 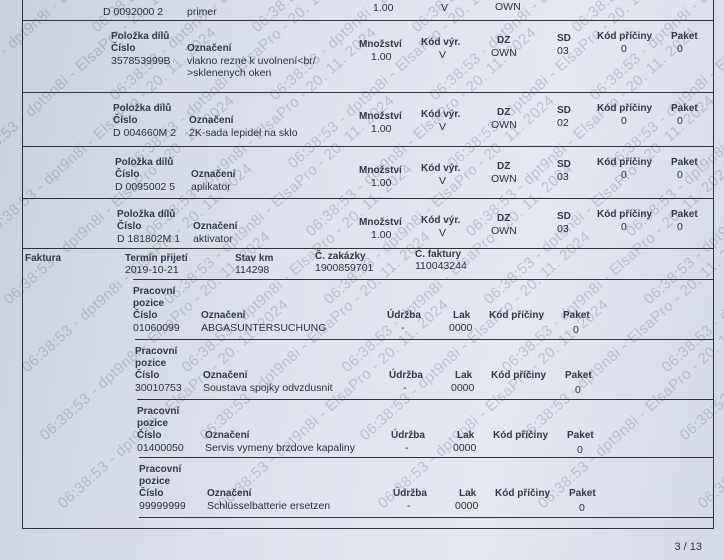 I want to click on part-description: vlakno rezne k uvolnení<br/, so click(x=251, y=61).